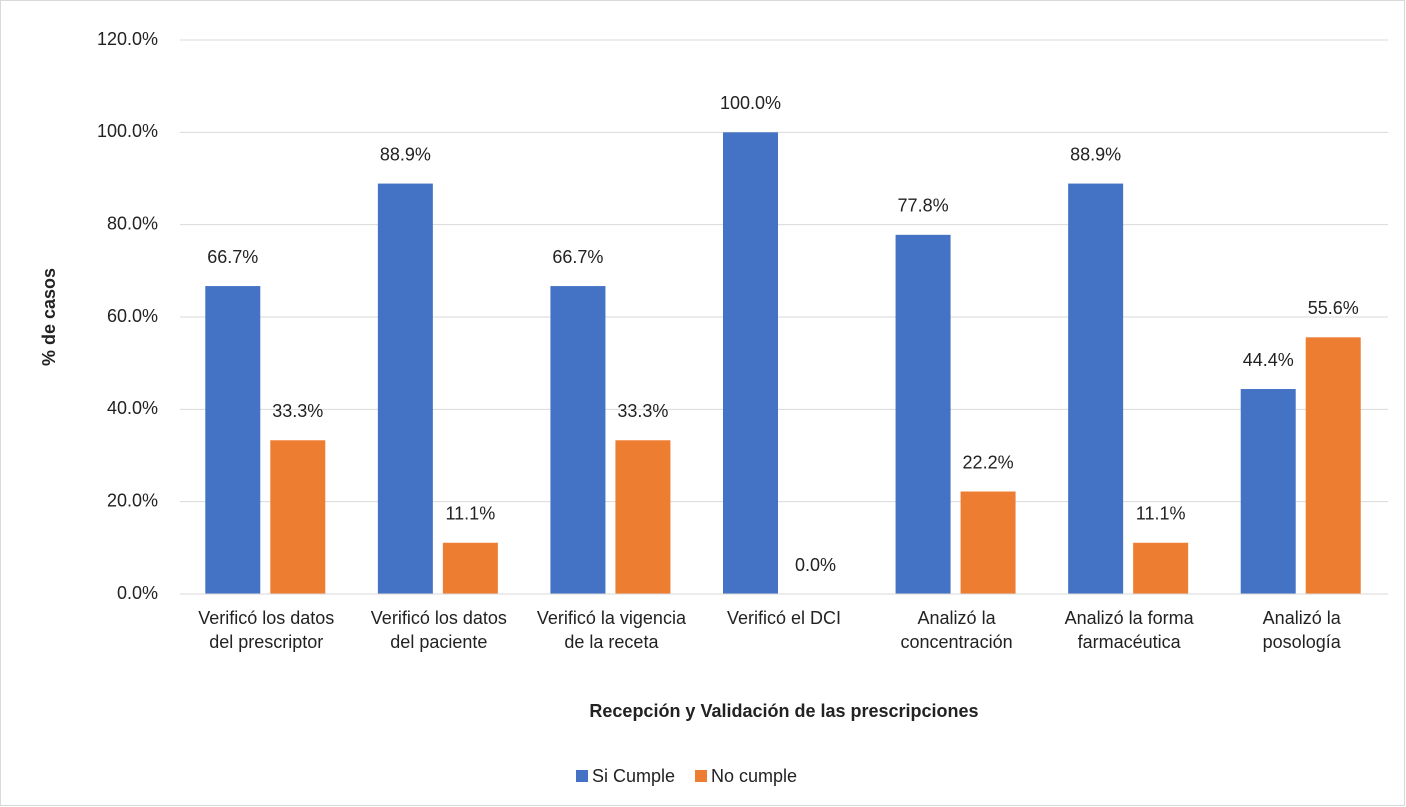 The image size is (1406, 807). Describe the element at coordinates (49, 317) in the screenshot. I see `y-axis-label: % de casos` at that location.